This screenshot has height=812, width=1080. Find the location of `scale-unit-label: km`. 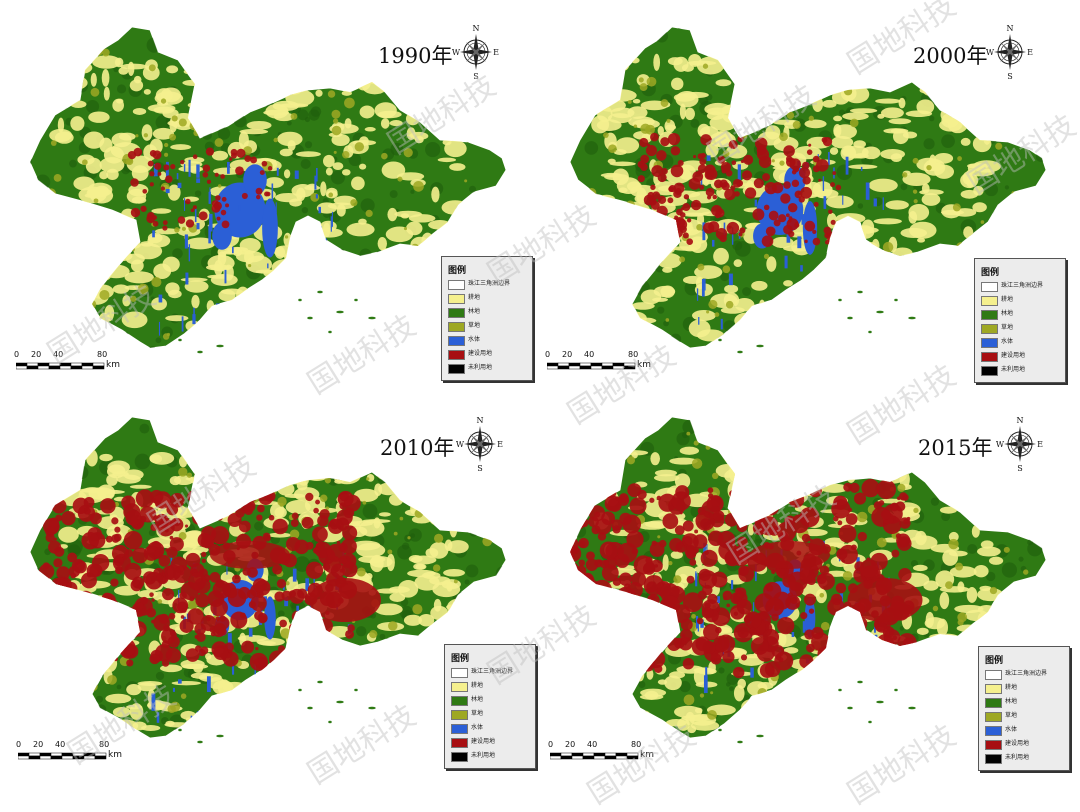

scale-unit-label: km is located at coordinates (113, 365).